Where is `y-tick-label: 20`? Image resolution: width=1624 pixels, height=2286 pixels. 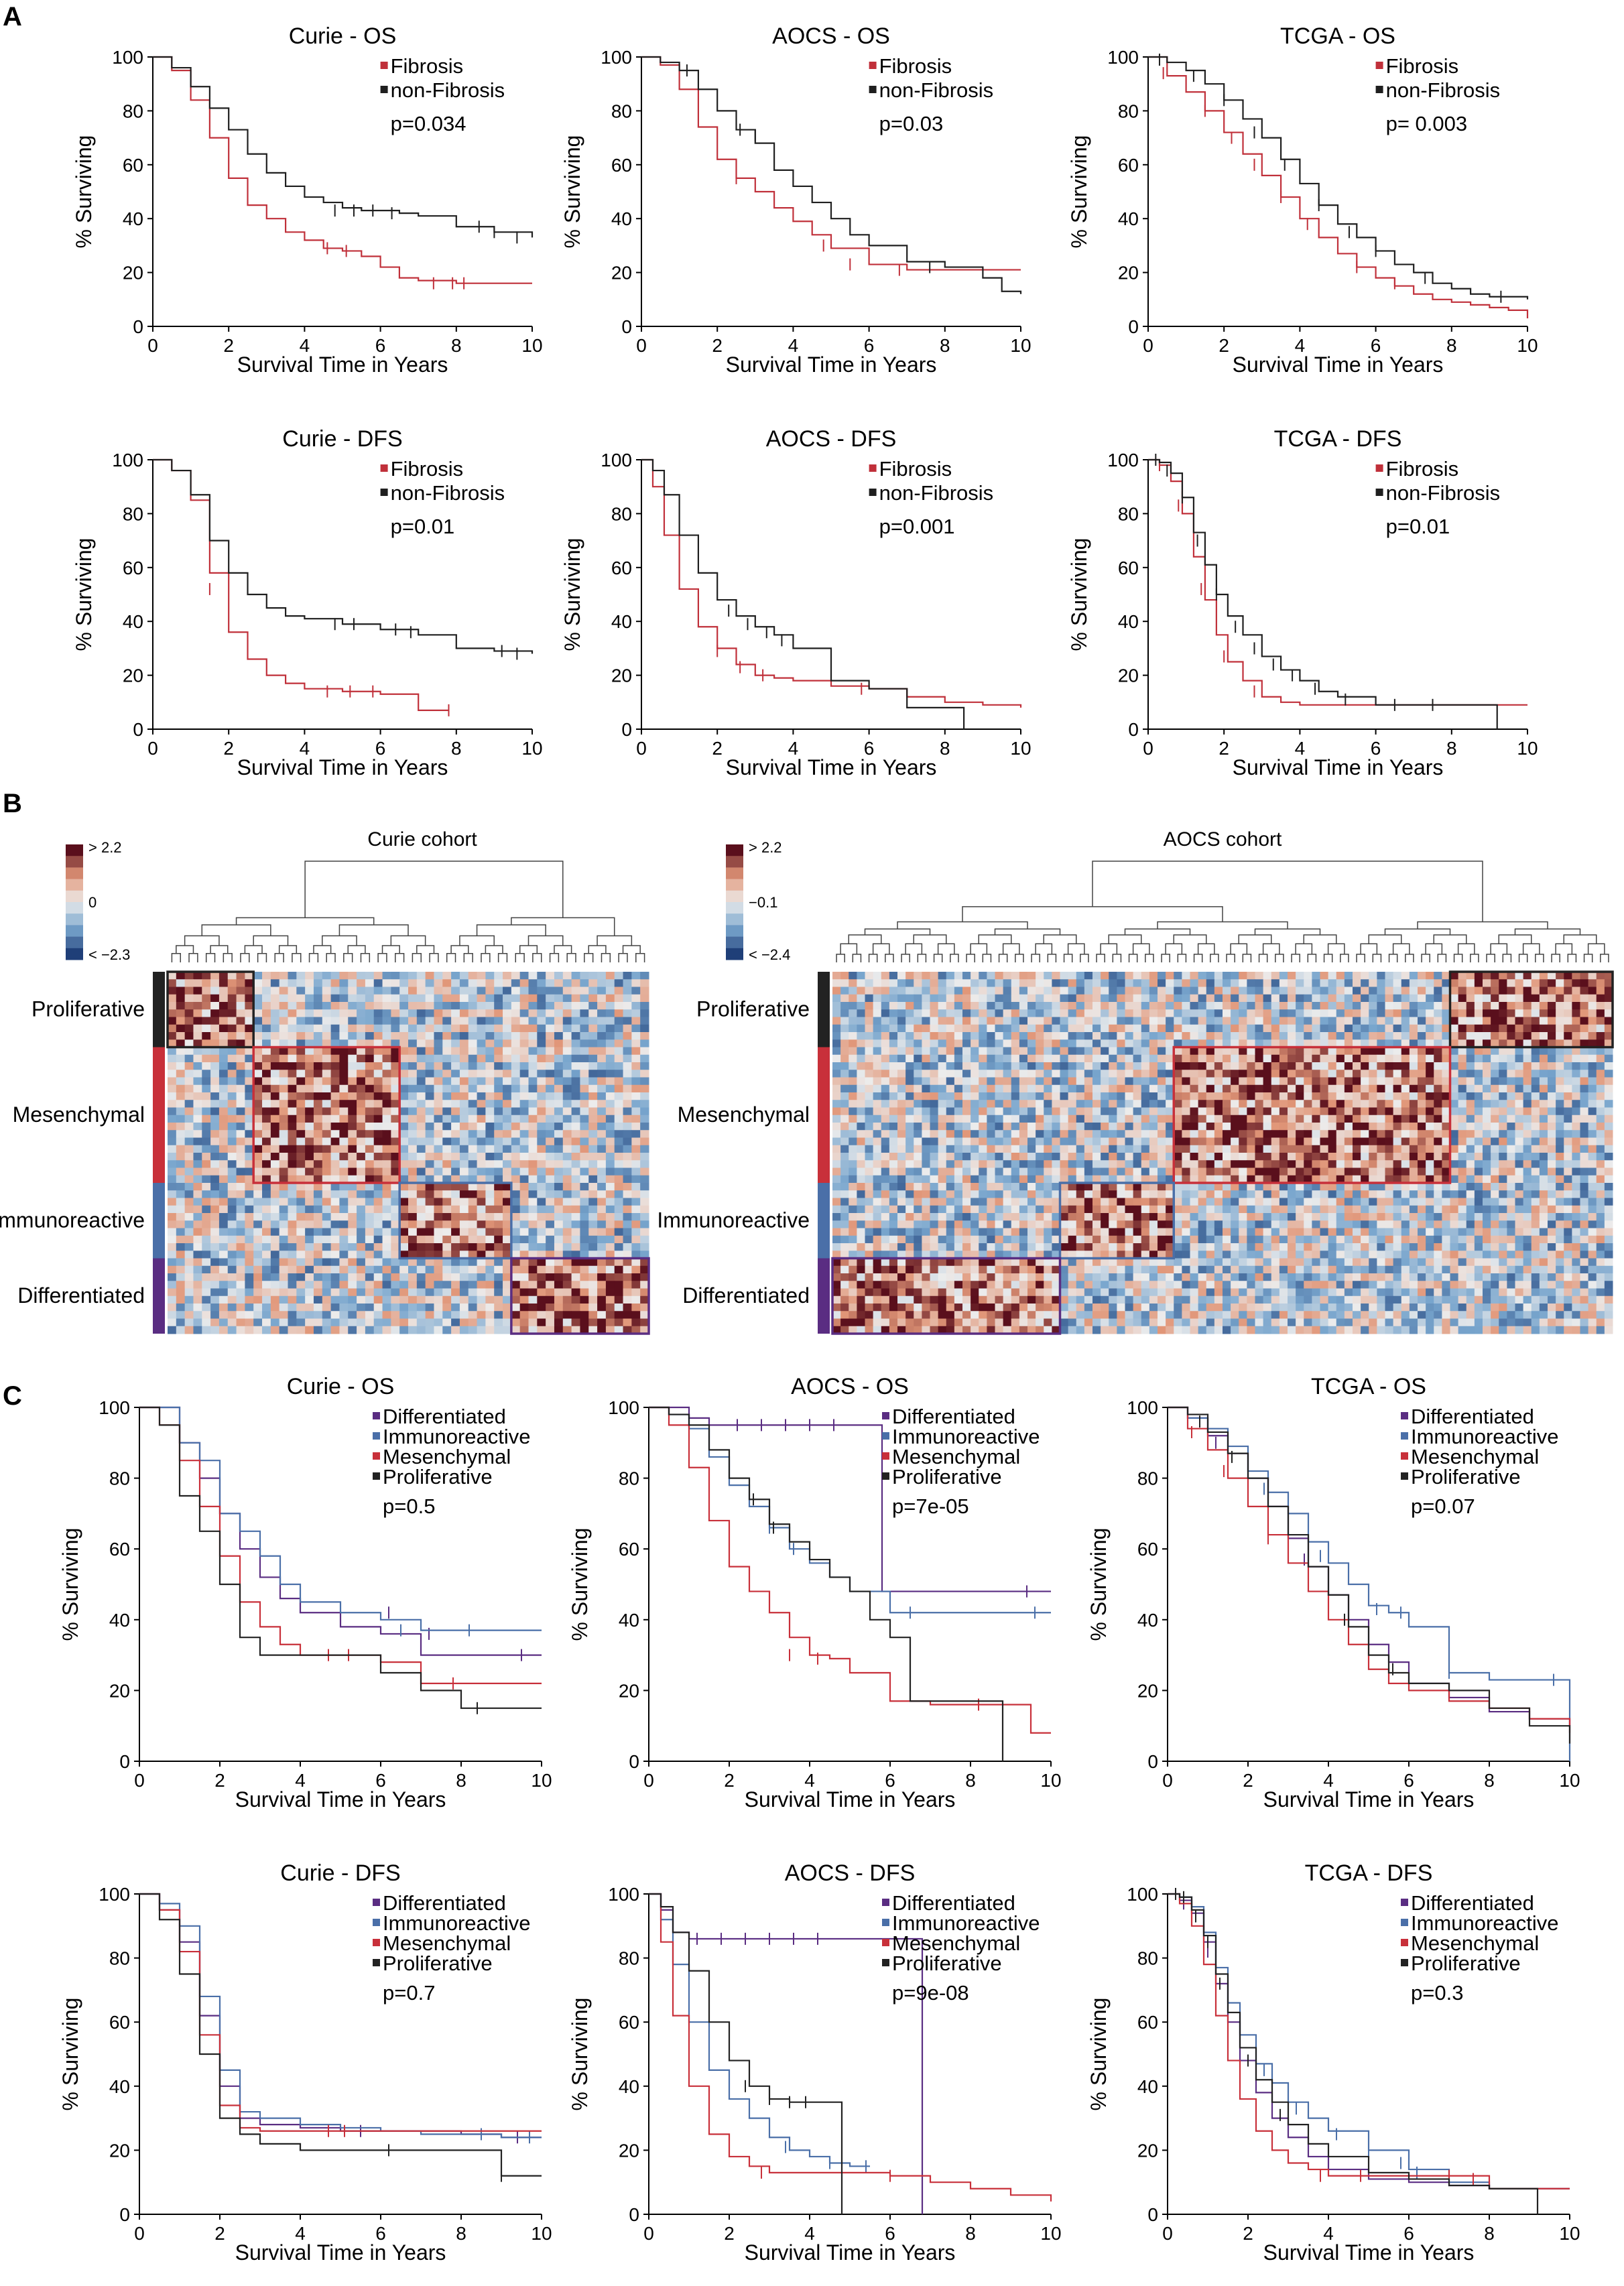
y-tick-label: 20 is located at coordinates (622, 675).